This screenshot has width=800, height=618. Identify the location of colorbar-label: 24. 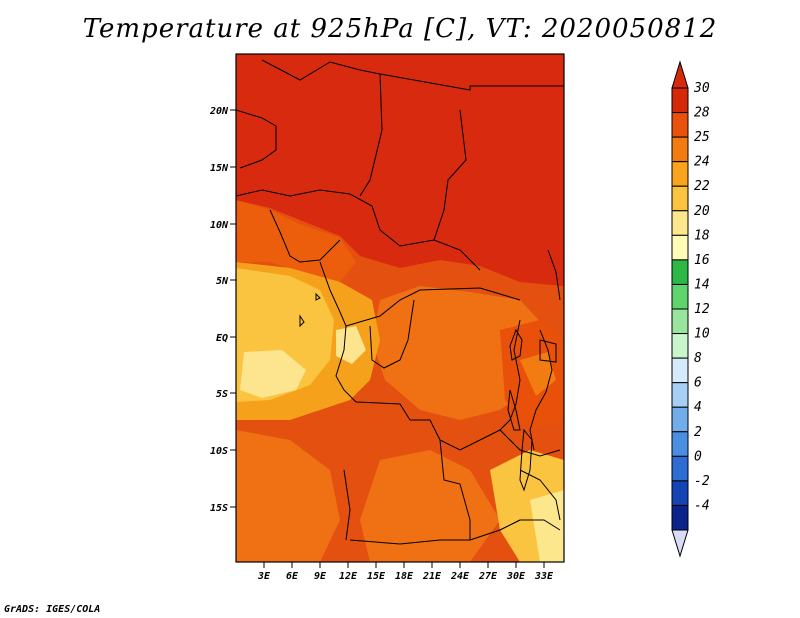
(702, 162).